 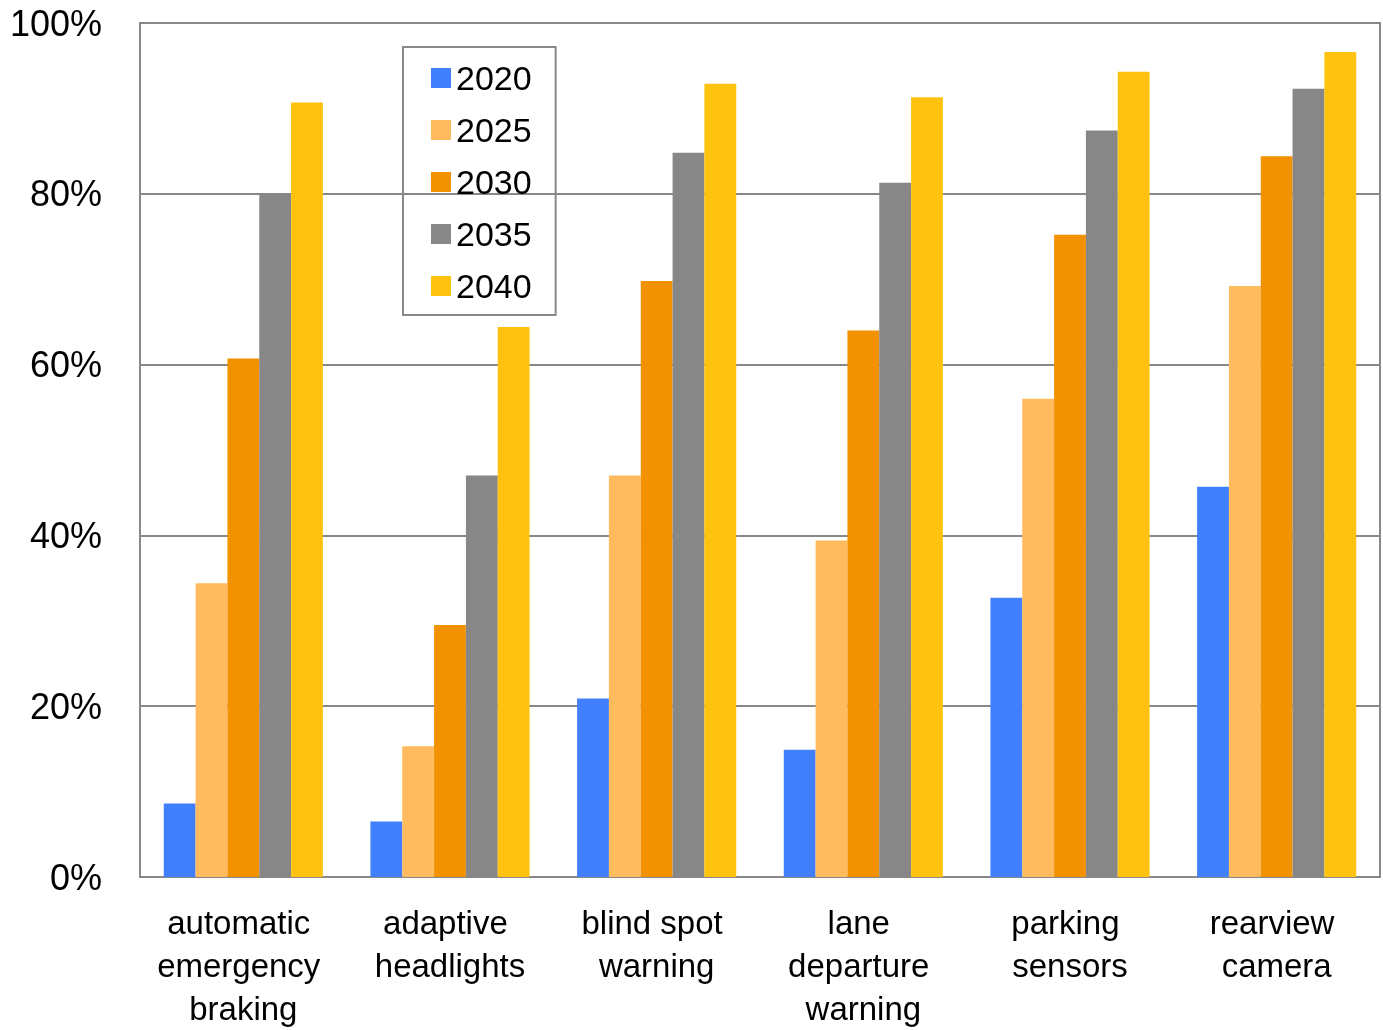 I want to click on x-tick-label: lane departure warning, so click(x=863, y=965).